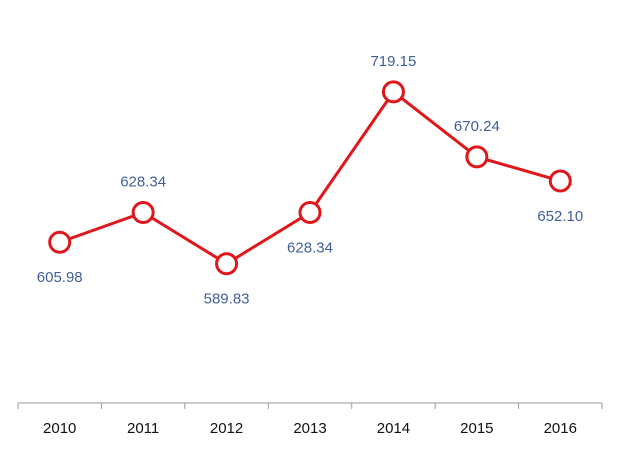  Describe the element at coordinates (227, 299) in the screenshot. I see `data-label-2012: 589.83` at that location.